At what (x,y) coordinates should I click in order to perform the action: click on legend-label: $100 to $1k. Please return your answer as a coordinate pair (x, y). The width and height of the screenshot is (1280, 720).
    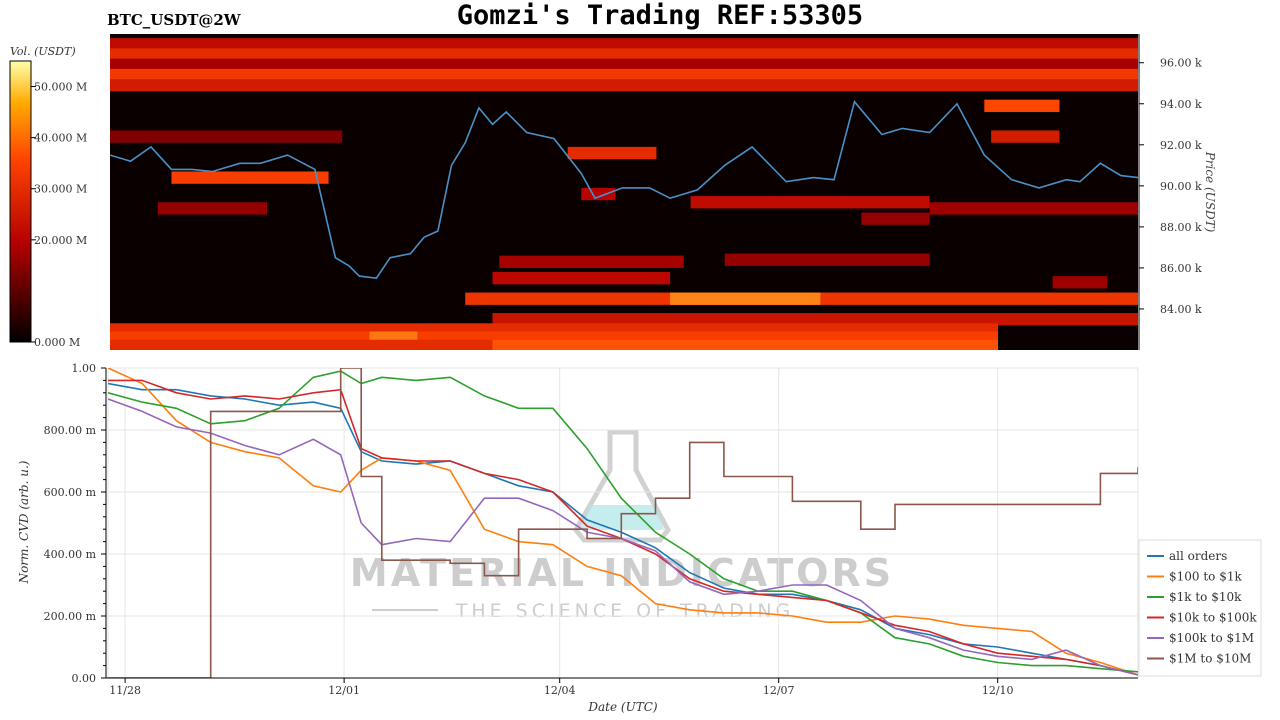
    Looking at the image, I should click on (1205, 577).